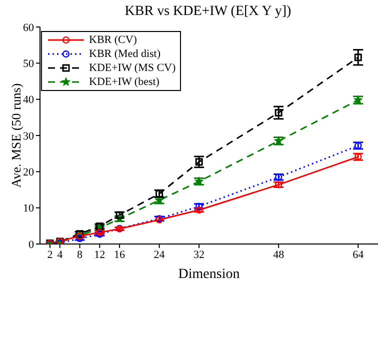  Describe the element at coordinates (120, 254) in the screenshot. I see `x-tick-label: 16` at that location.